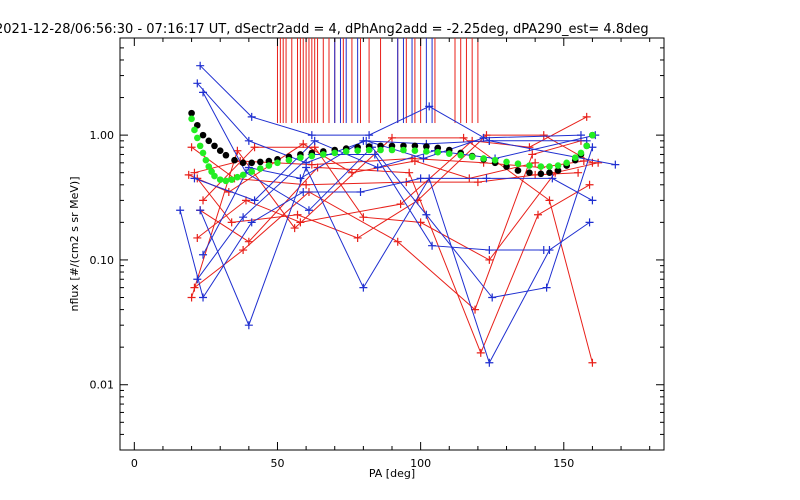 This screenshot has height=500, width=800. I want to click on y-tick-label: 0.10, so click(102, 260).